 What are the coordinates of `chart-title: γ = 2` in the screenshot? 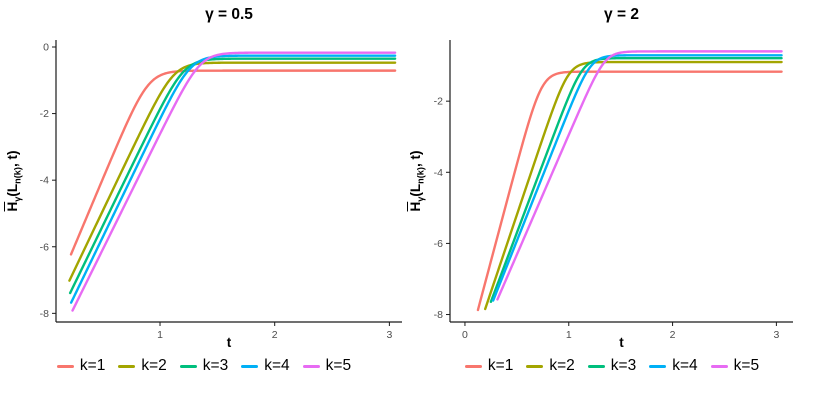 It's located at (621, 14).